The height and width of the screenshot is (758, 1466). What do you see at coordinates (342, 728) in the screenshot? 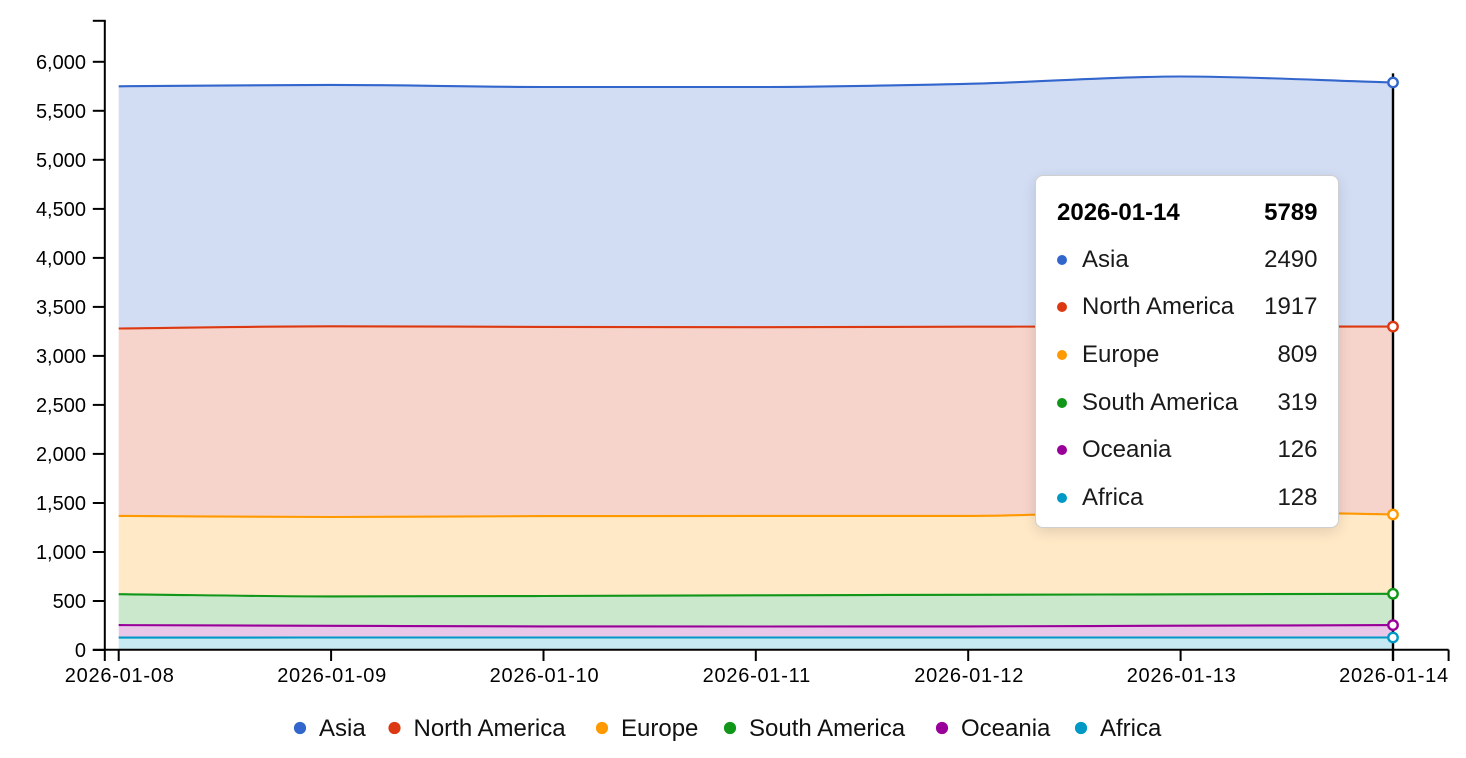
I see `svg-text: Asia` at bounding box center [342, 728].